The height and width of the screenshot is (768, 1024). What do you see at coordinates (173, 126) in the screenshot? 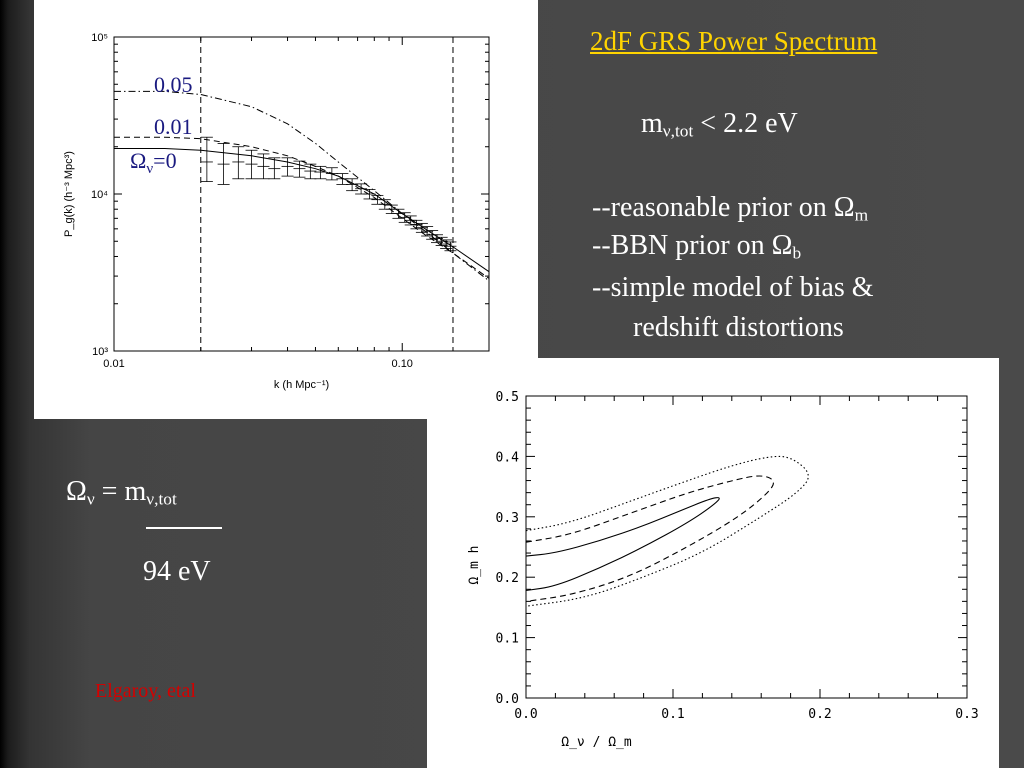
I see `curve-label-0-01: 0.01` at bounding box center [173, 126].